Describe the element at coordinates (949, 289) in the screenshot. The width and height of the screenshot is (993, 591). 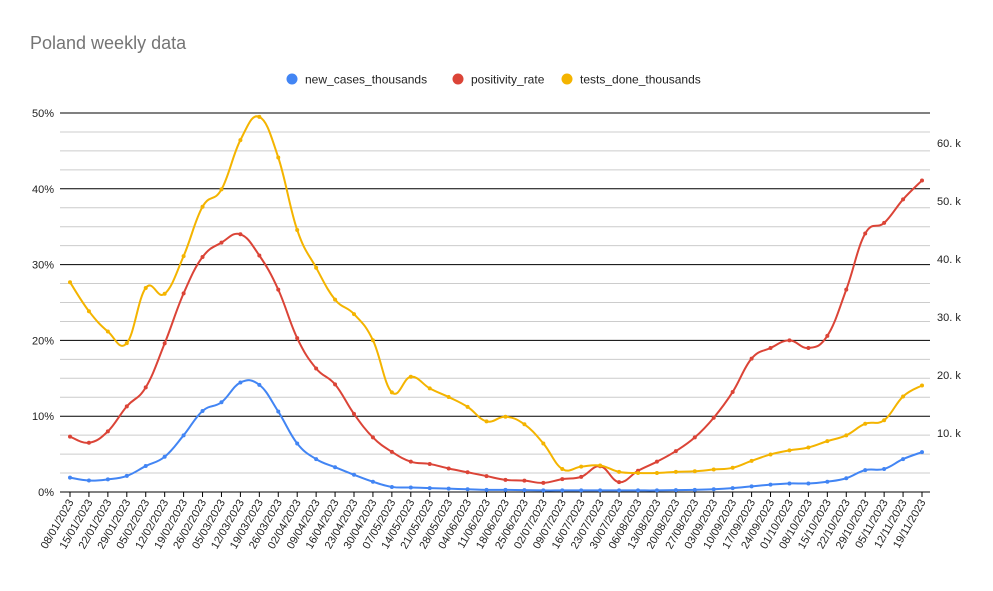
I see `right-axis: 10. k 20. k 30. k 40. k 50. k 60. k` at that location.